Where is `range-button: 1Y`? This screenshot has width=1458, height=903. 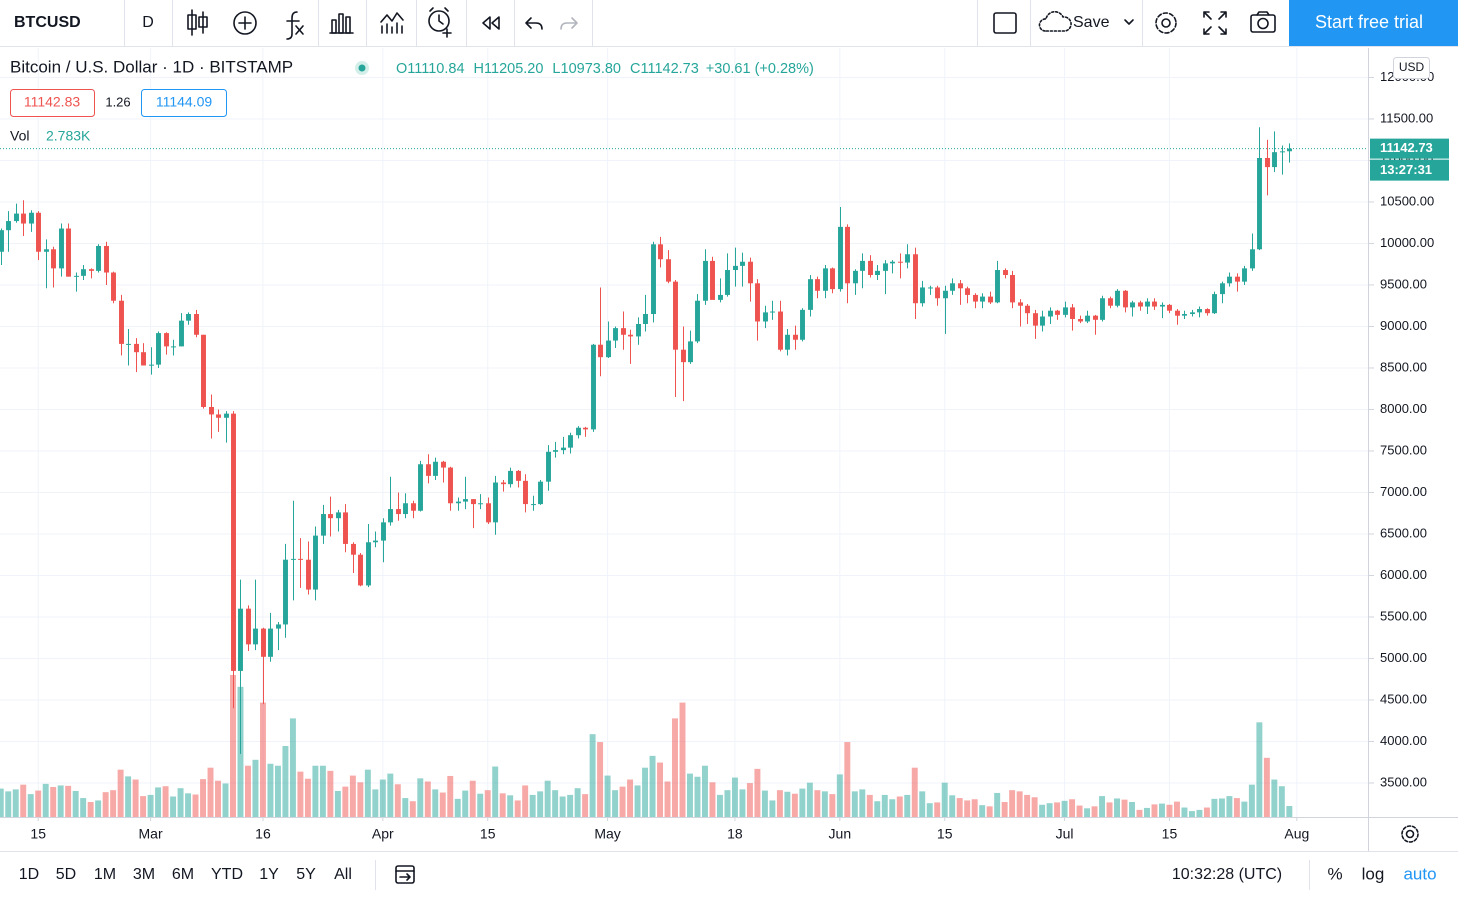
range-button: 1Y is located at coordinates (269, 874).